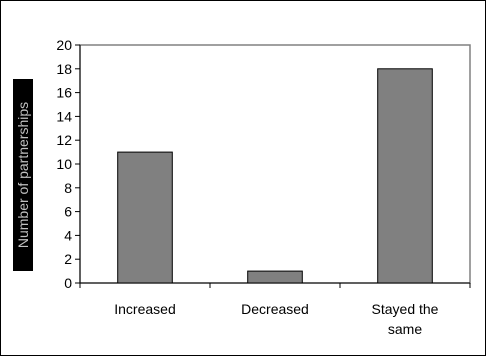 Image resolution: width=486 pixels, height=357 pixels. Describe the element at coordinates (68, 188) in the screenshot. I see `y-tick-label: 8` at that location.